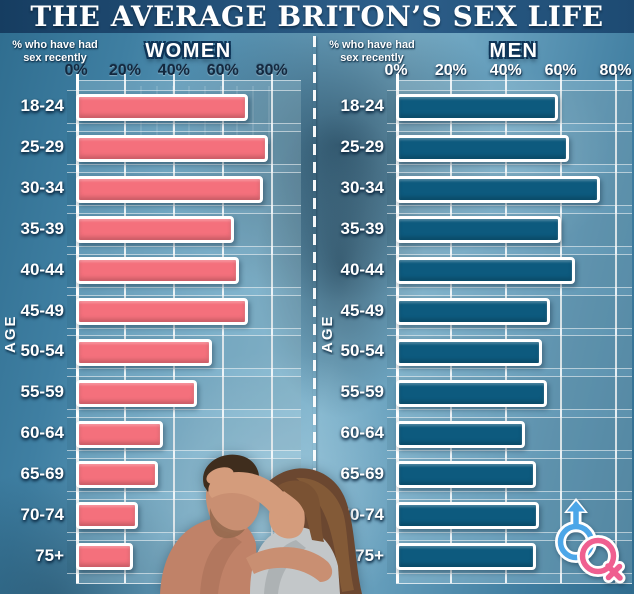 This screenshot has height=594, width=634. Describe the element at coordinates (42, 269) in the screenshot. I see `age-label: 40-44` at that location.